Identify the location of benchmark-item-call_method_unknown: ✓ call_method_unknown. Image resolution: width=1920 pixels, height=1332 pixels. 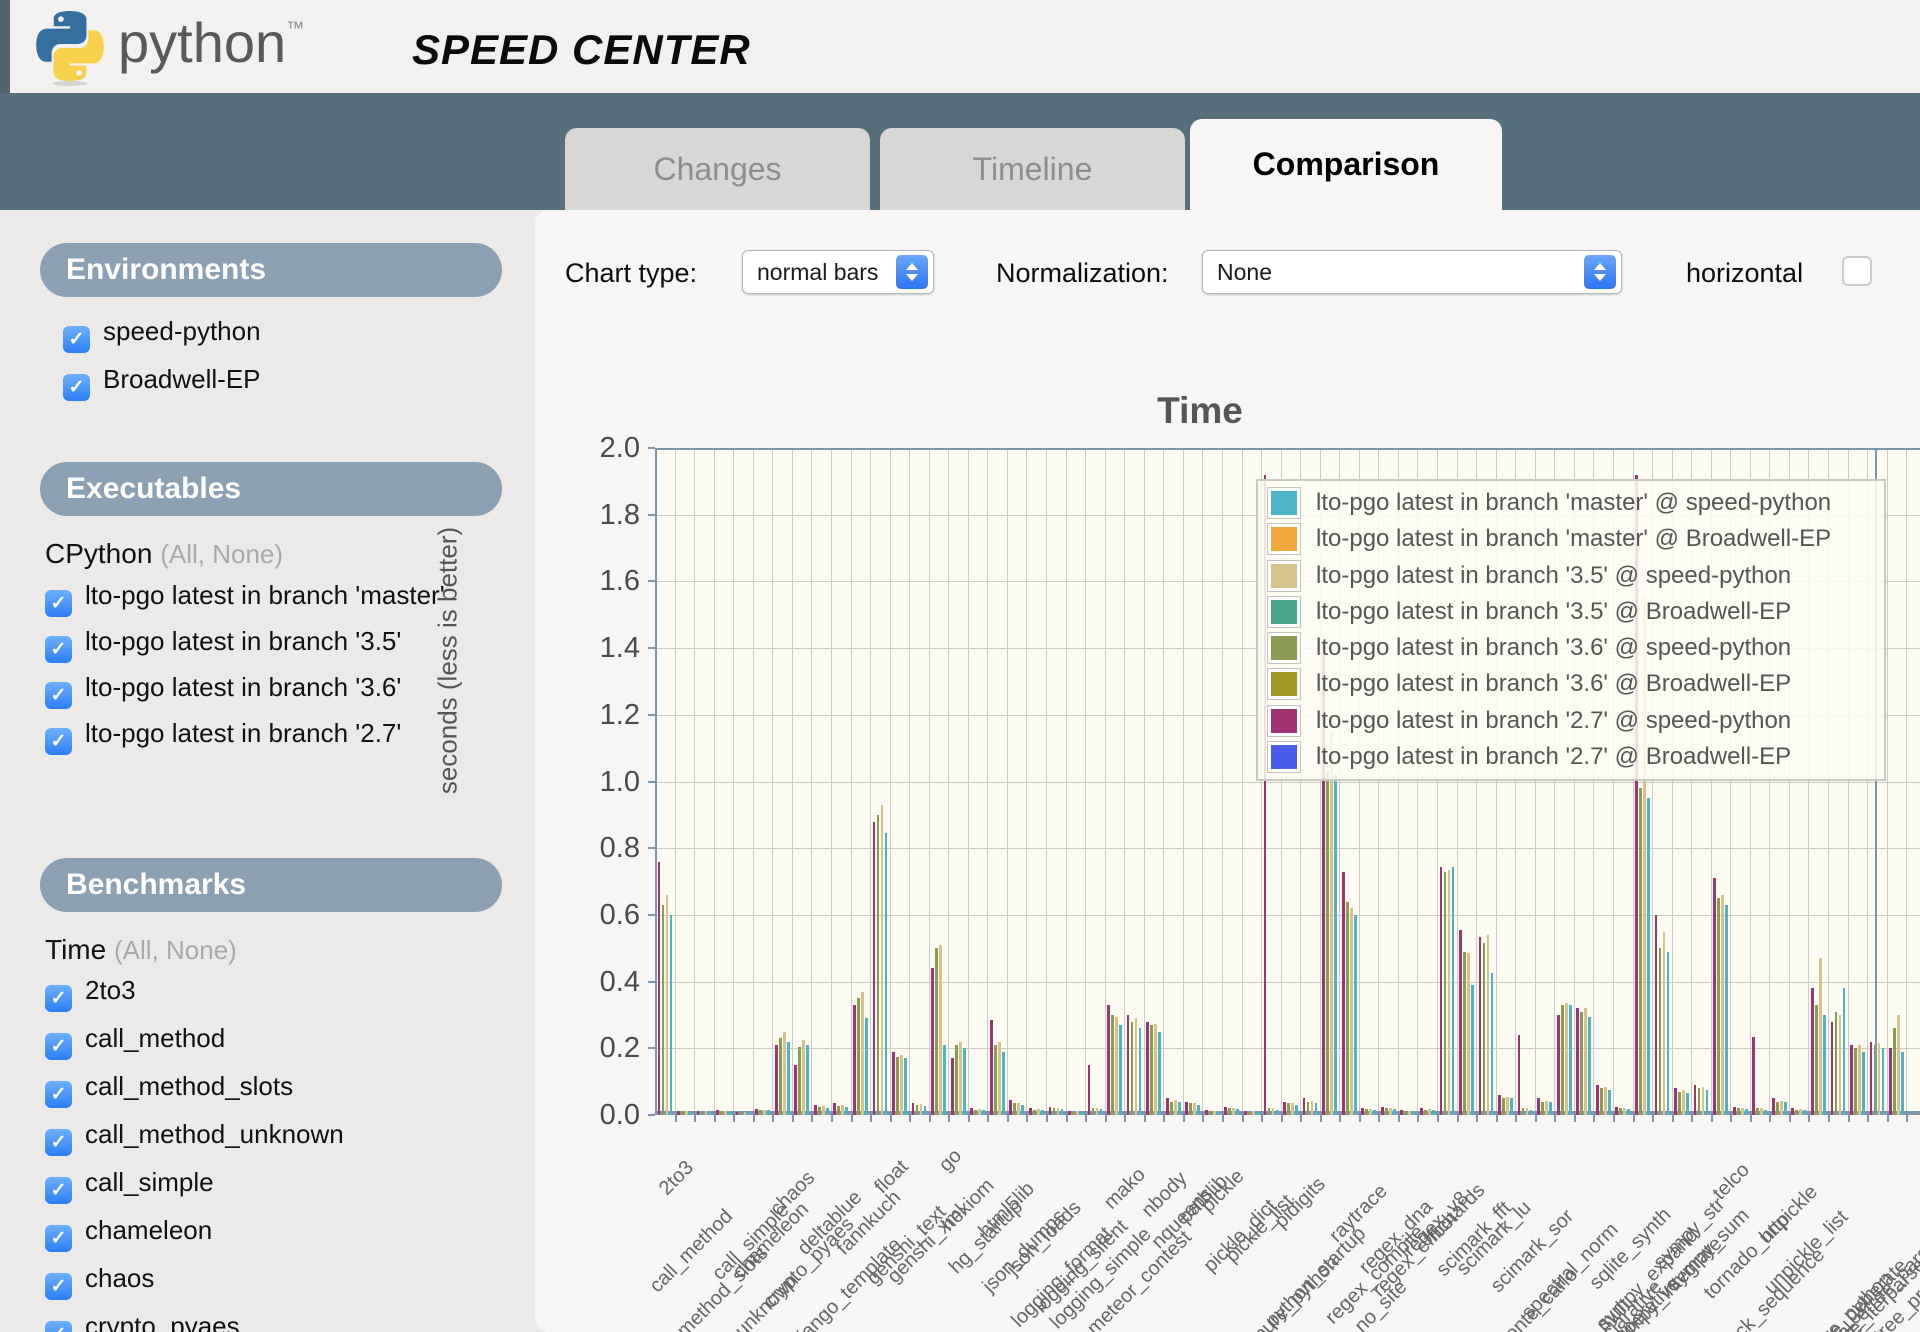
(194, 1137).